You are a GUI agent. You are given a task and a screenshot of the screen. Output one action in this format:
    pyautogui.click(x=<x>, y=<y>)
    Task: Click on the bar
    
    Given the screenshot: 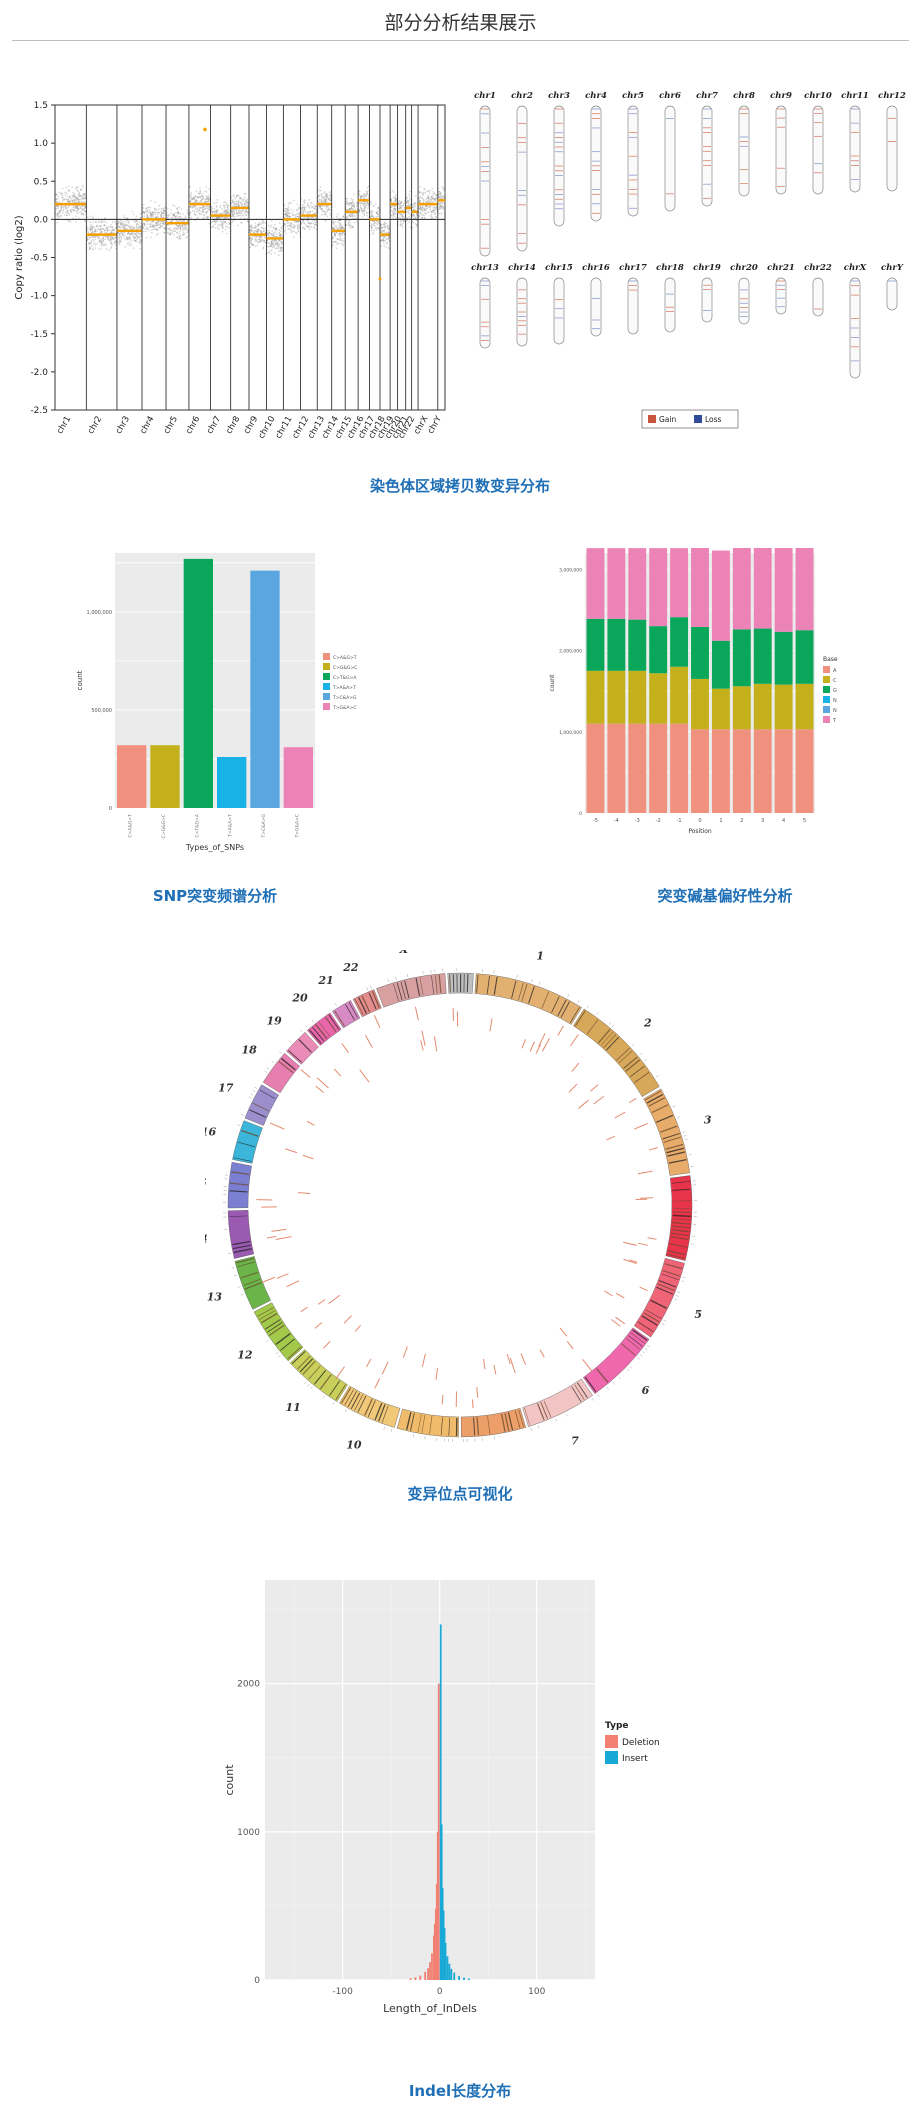 What is the action you would take?
    pyautogui.click(x=132, y=776)
    